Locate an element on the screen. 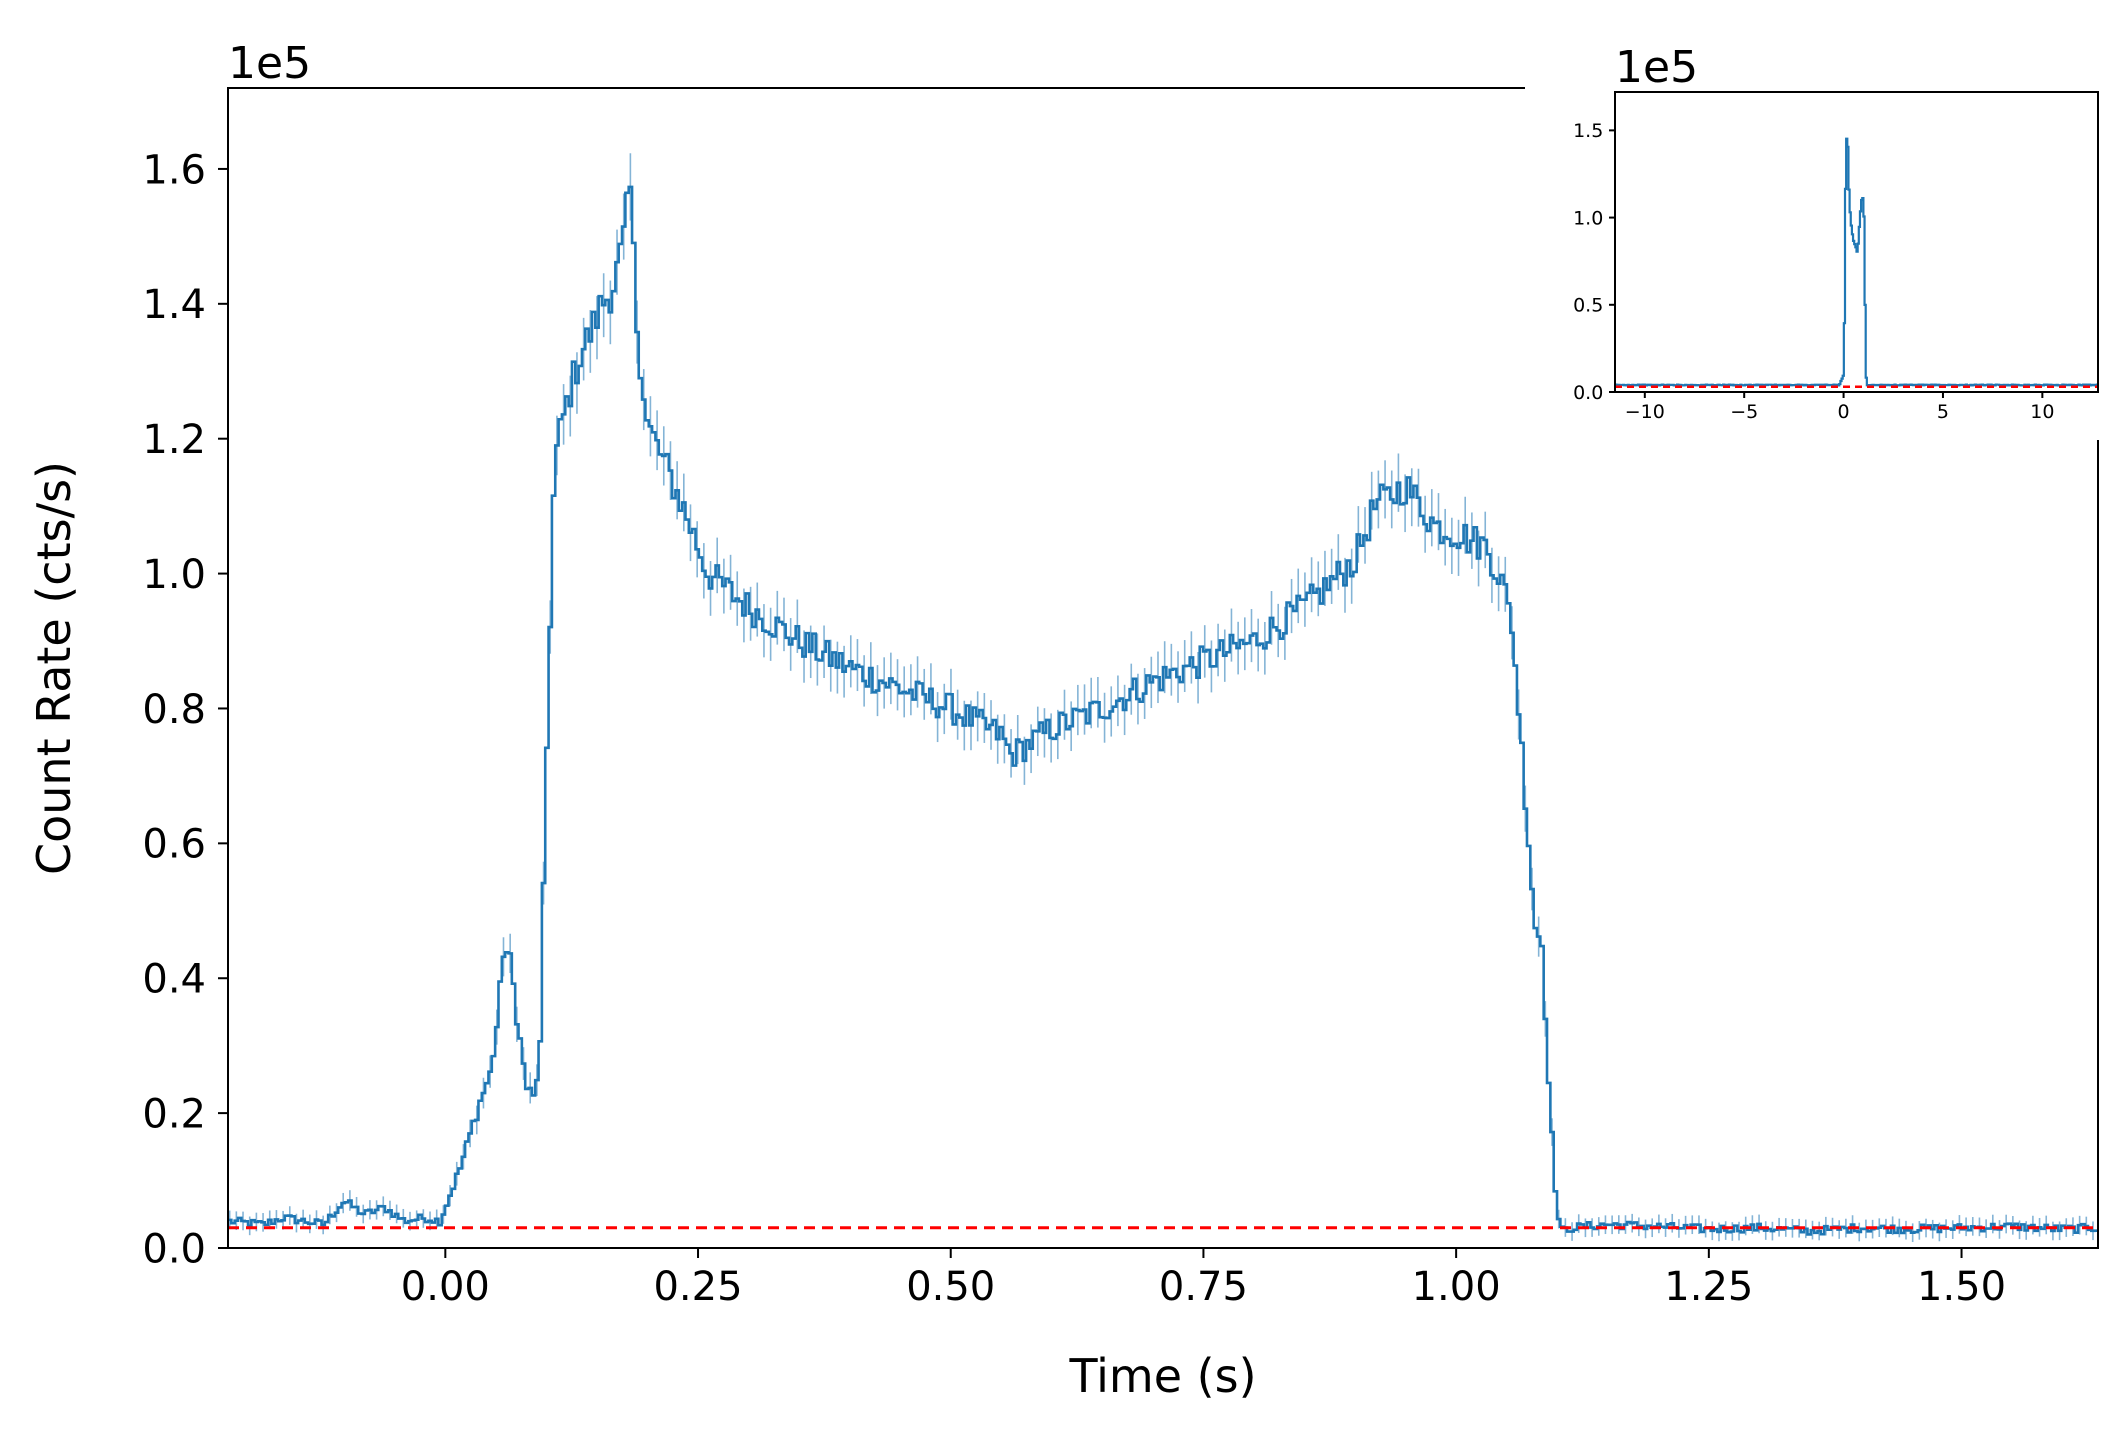  inset-y-tick-label: 1.0 is located at coordinates (1588, 218).